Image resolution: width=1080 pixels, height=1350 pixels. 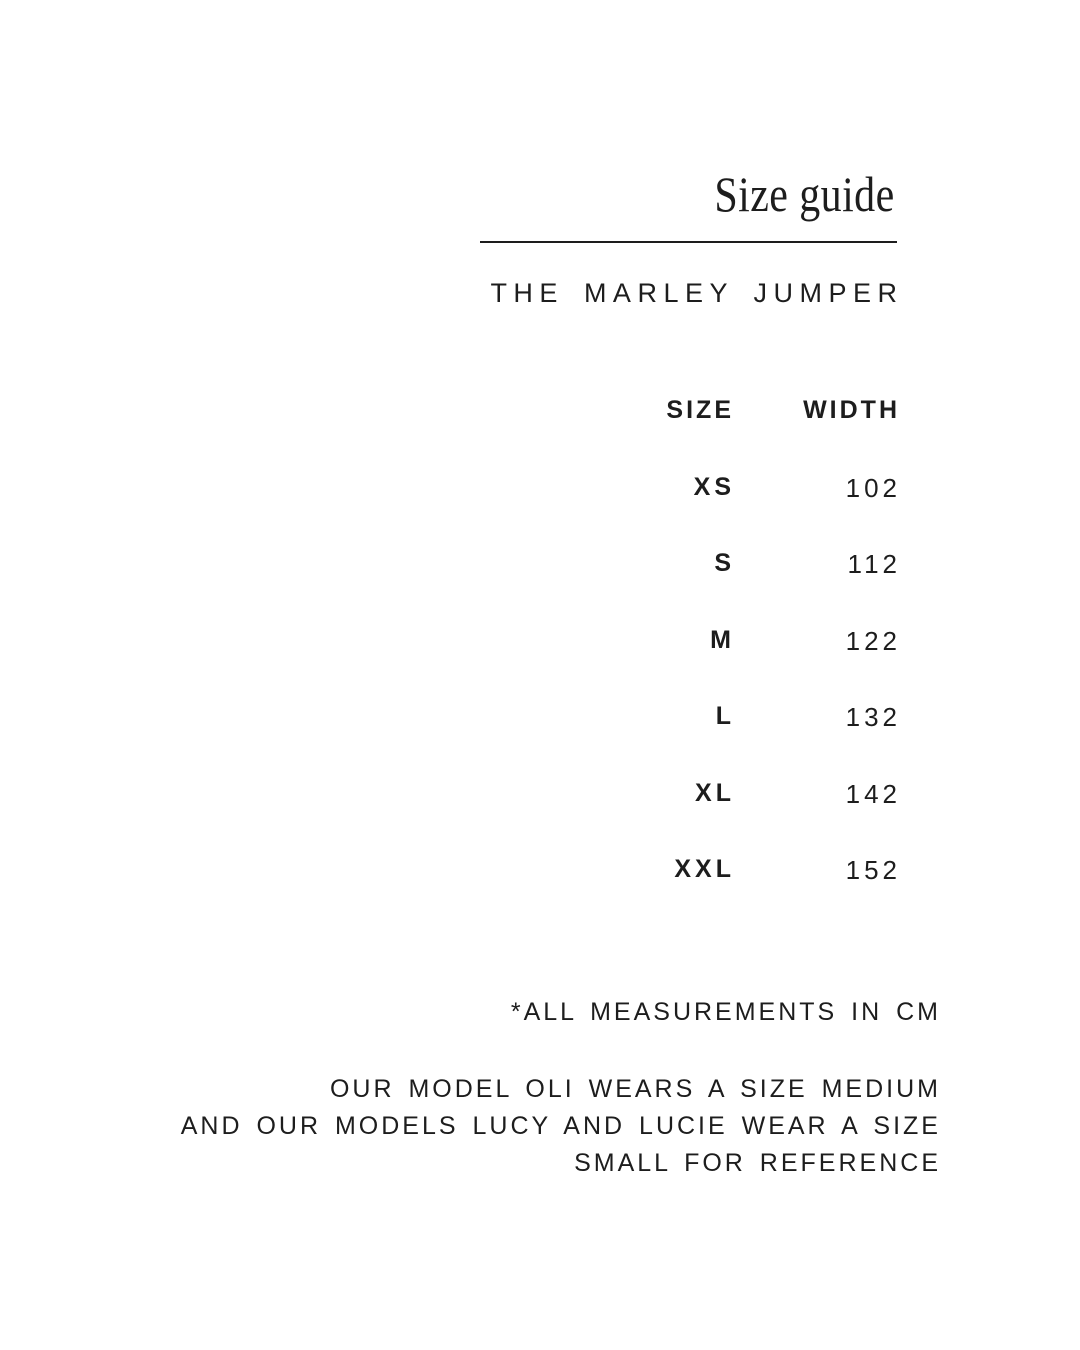 I want to click on size-label-s: S, so click(x=724, y=563).